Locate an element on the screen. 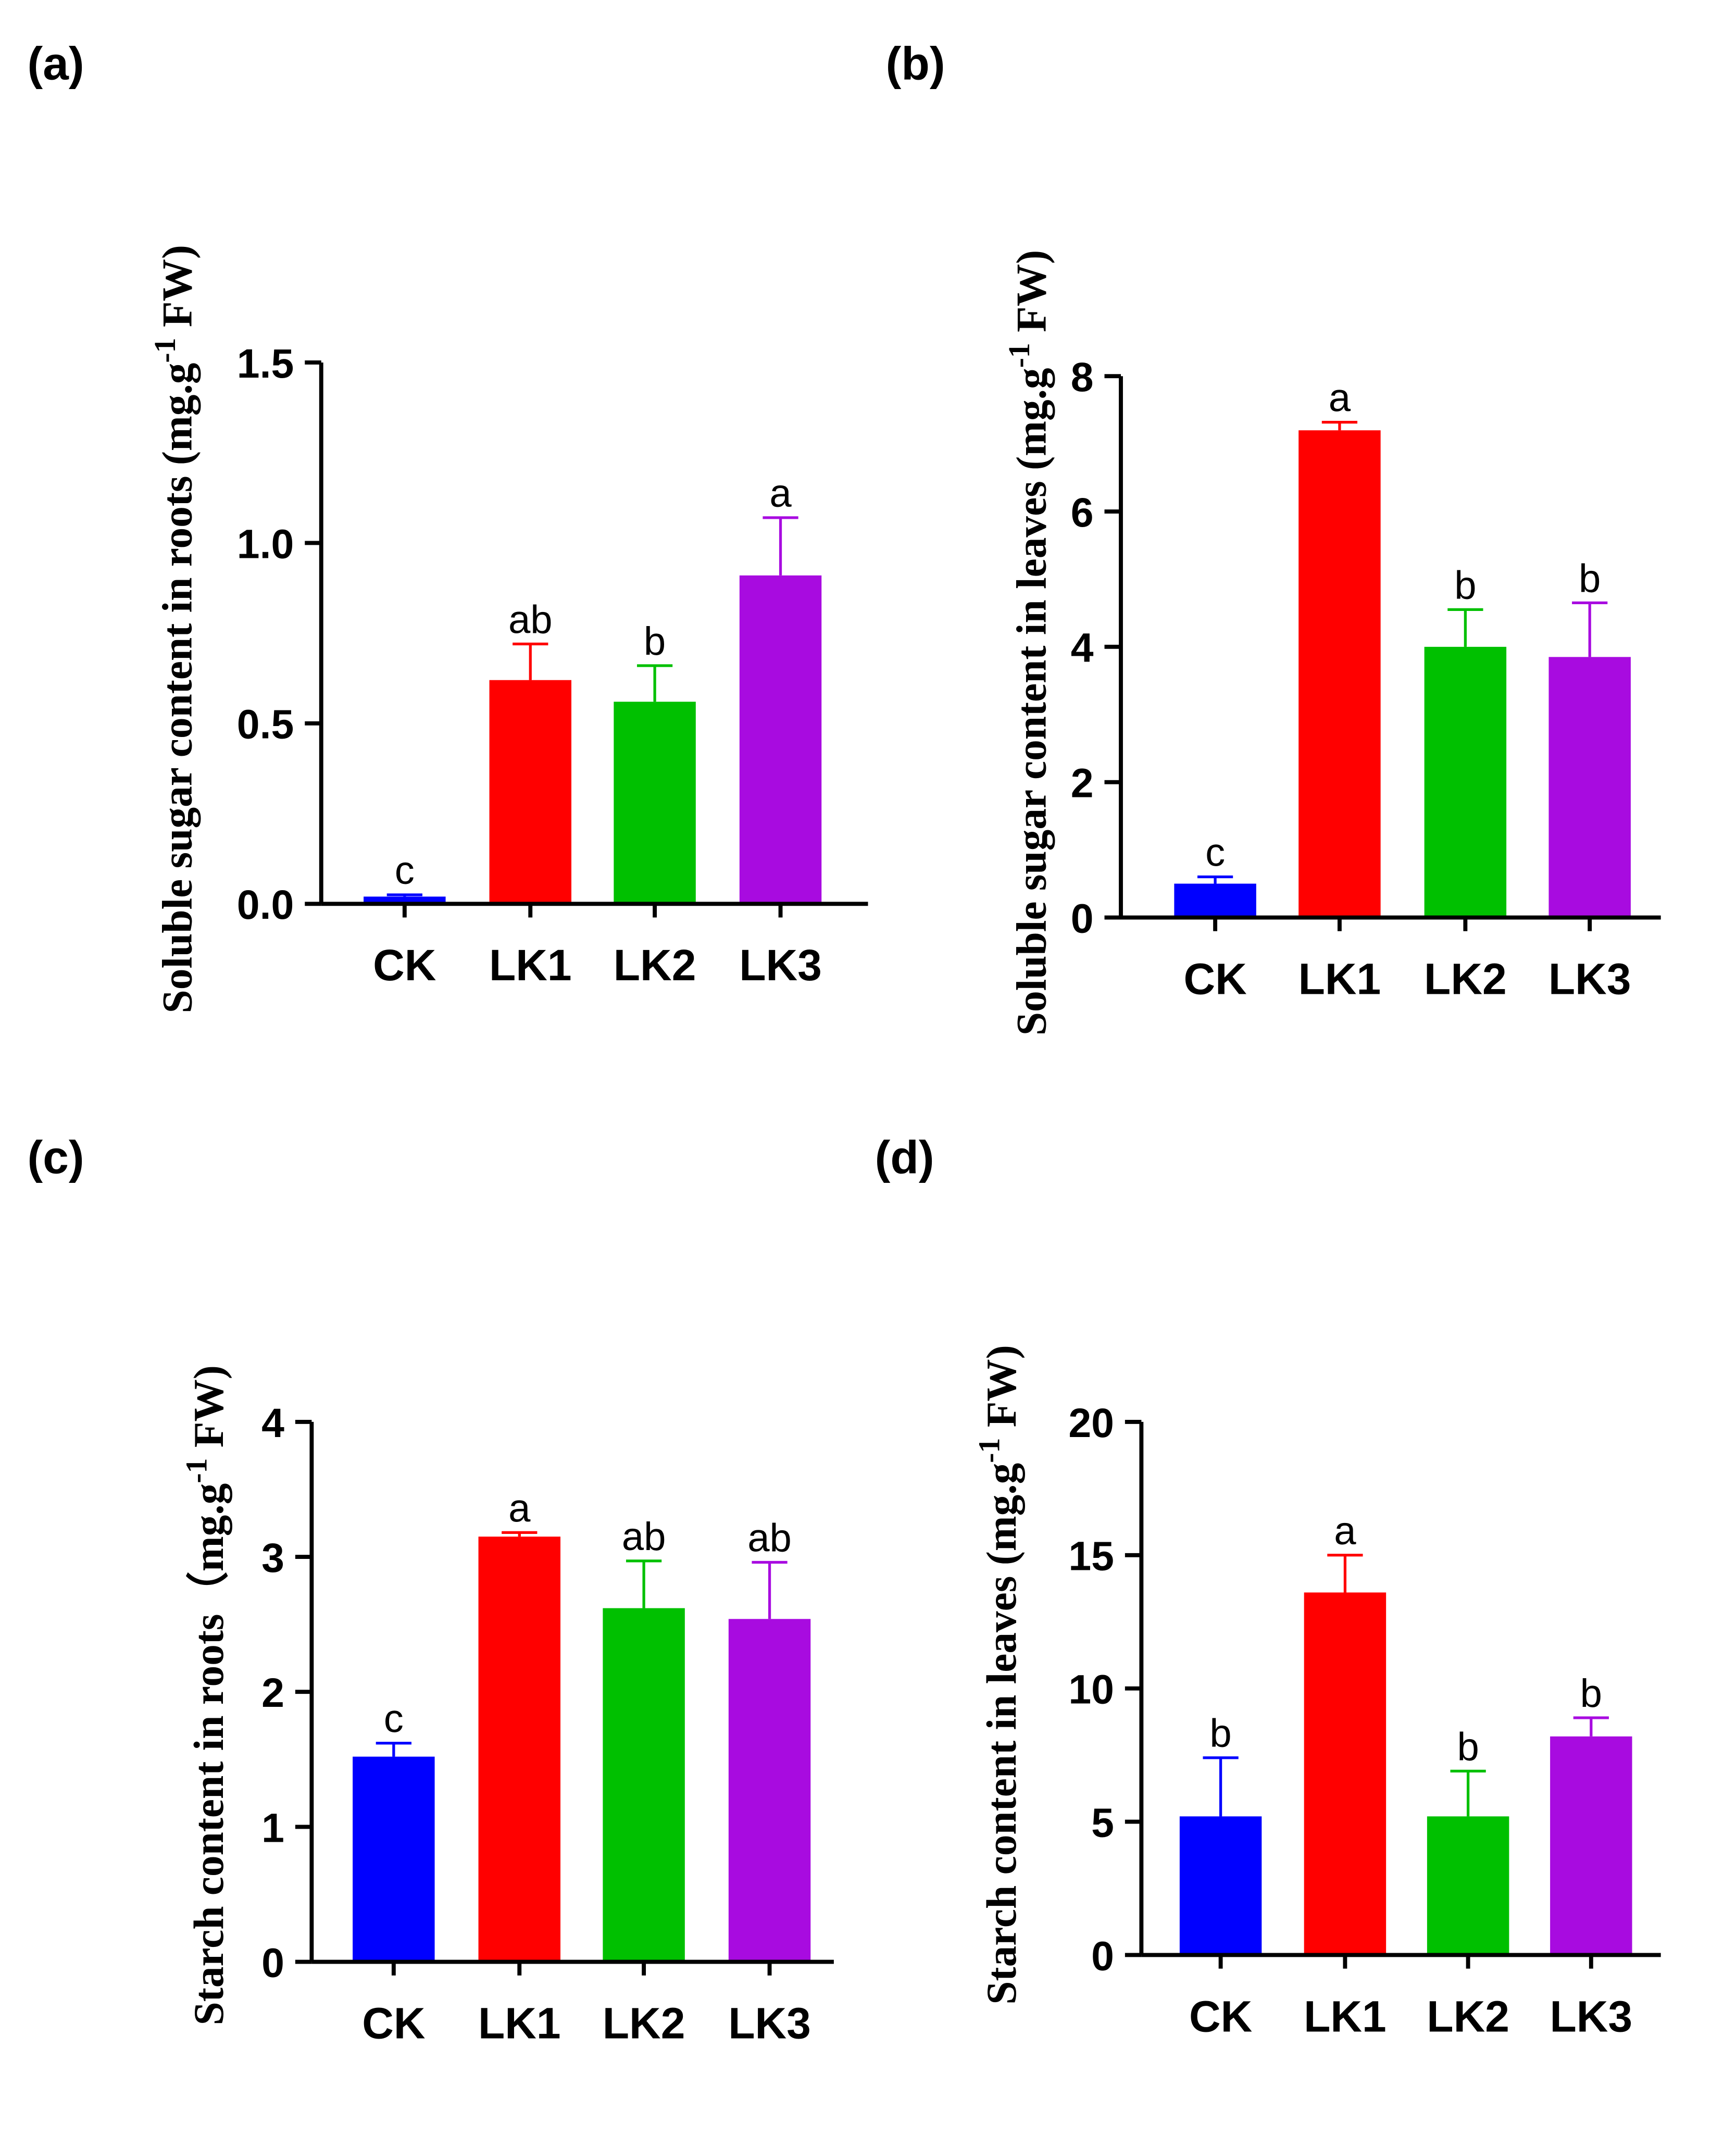  y-tick-label: 1.0 is located at coordinates (265, 544).